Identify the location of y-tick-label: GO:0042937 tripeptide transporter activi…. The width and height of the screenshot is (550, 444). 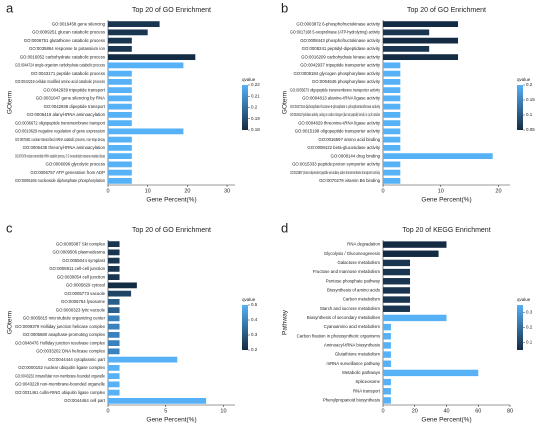
(340, 65).